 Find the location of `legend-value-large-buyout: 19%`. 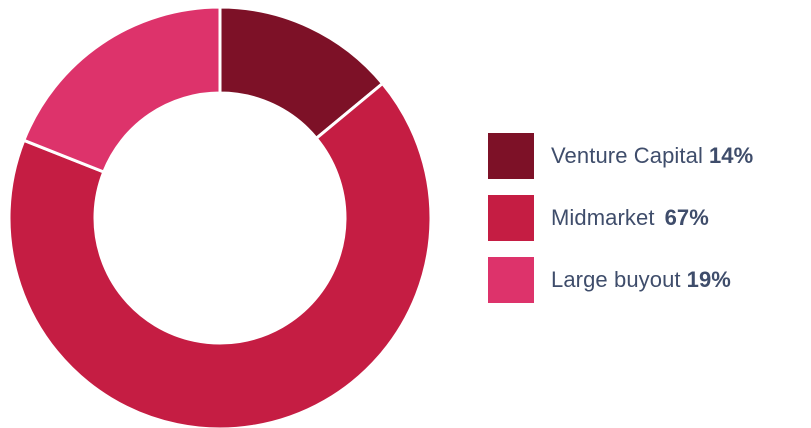

legend-value-large-buyout: 19% is located at coordinates (708, 279).